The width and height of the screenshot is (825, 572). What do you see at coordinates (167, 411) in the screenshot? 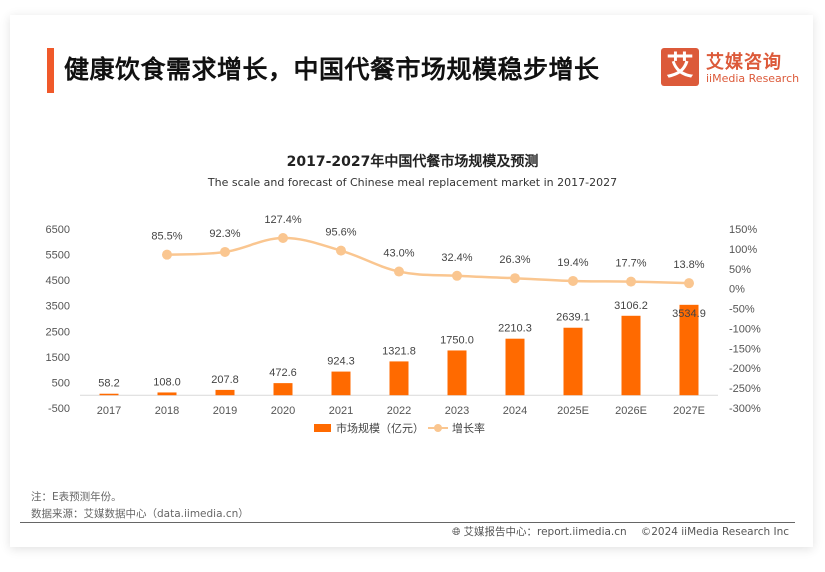
I see `x-tick-label: 2018` at bounding box center [167, 411].